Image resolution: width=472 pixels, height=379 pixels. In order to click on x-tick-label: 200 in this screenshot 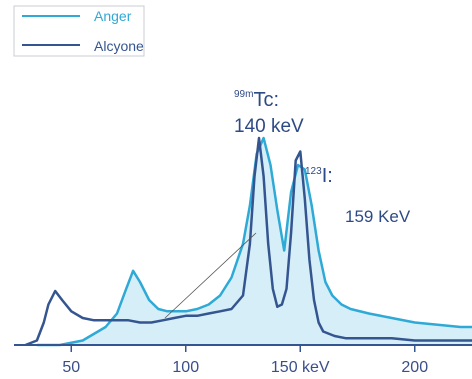, I will do `click(414, 367)`.